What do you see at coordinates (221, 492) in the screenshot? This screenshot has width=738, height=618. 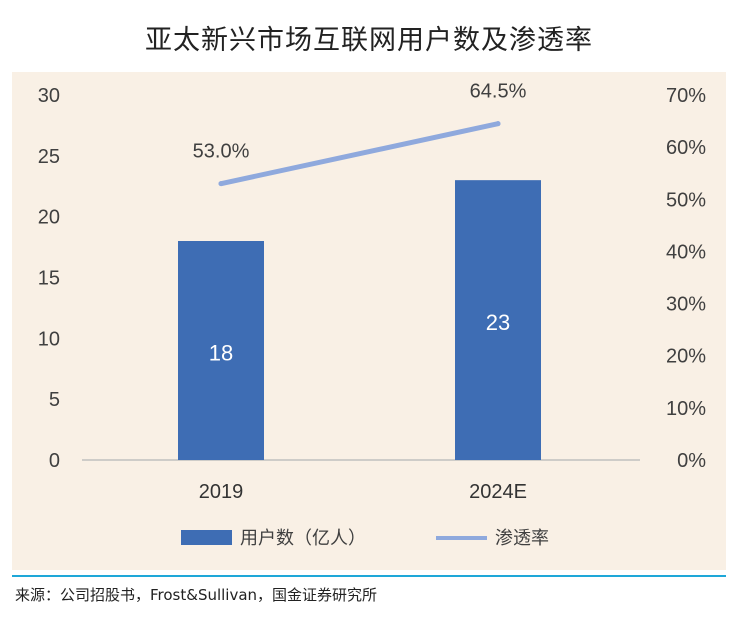 I see `x-tick-label: 2019` at bounding box center [221, 492].